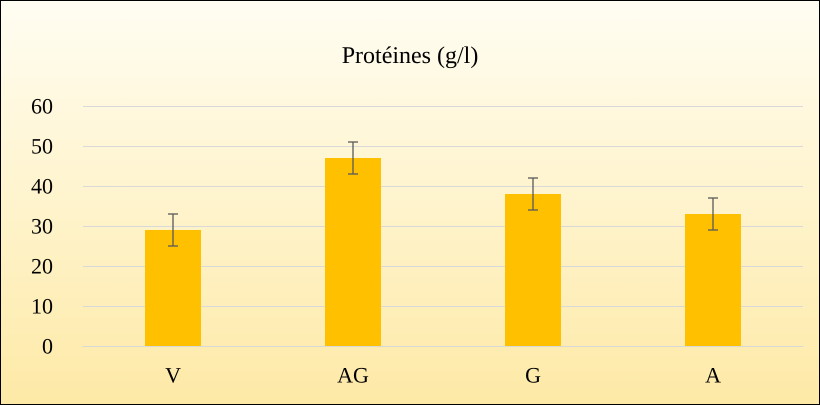  I want to click on y-tick-label: 60, so click(42, 106).